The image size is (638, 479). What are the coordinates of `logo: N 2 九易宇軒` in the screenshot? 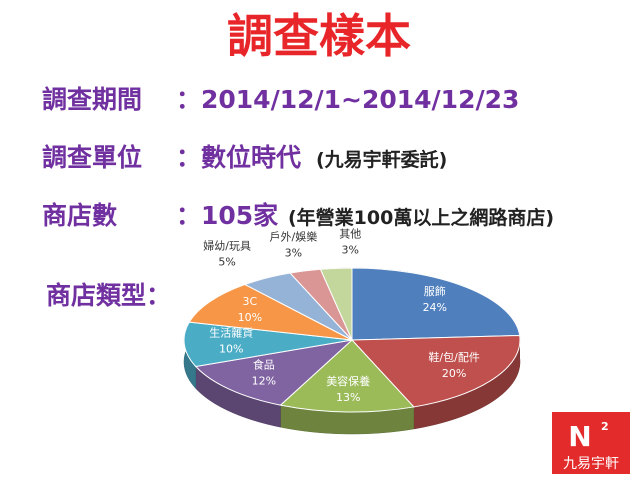 It's located at (591, 443).